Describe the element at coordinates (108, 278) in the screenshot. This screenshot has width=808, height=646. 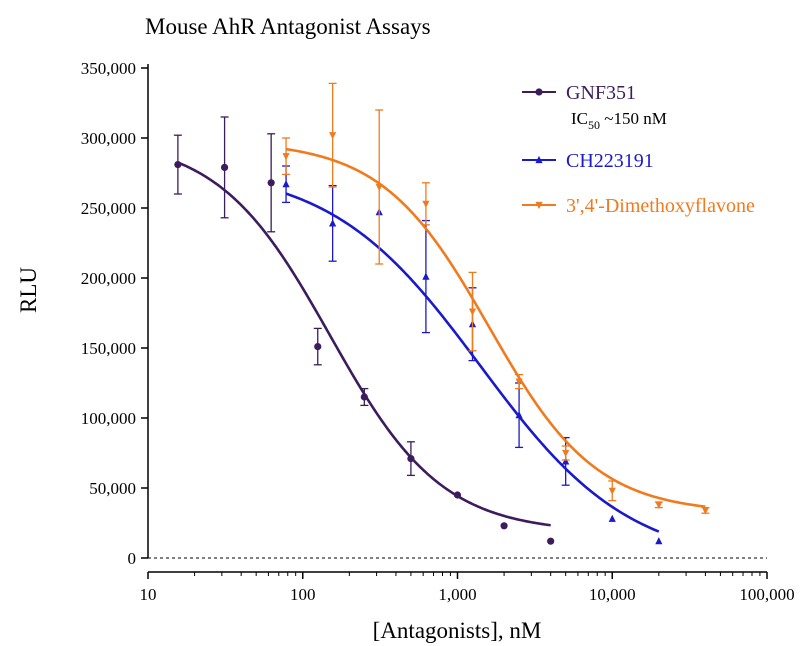
I see `y-tick-label: 200,000` at that location.